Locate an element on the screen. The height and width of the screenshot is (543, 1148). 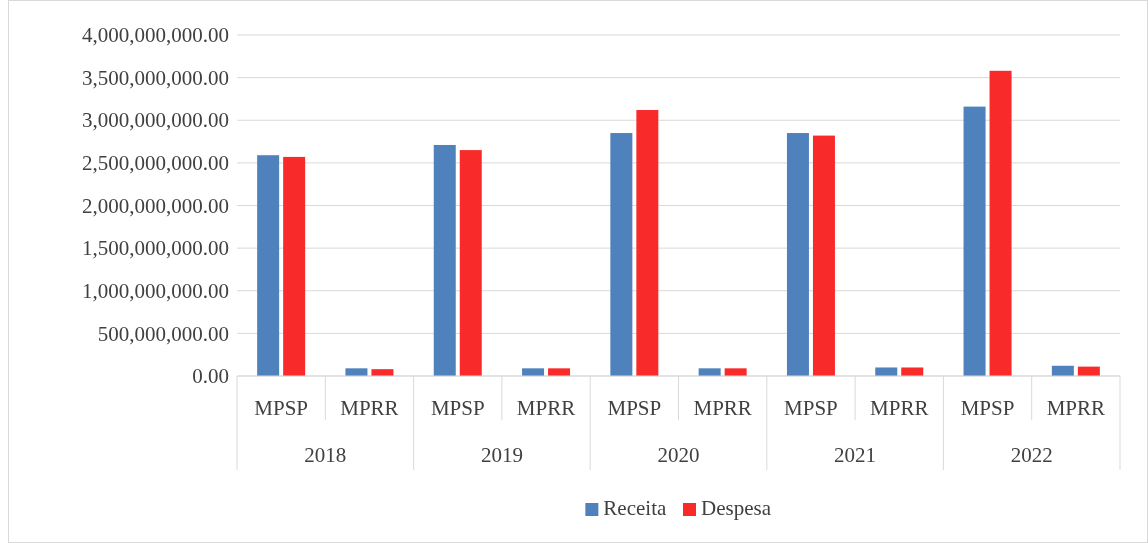
legend-label: Receita is located at coordinates (635, 508).